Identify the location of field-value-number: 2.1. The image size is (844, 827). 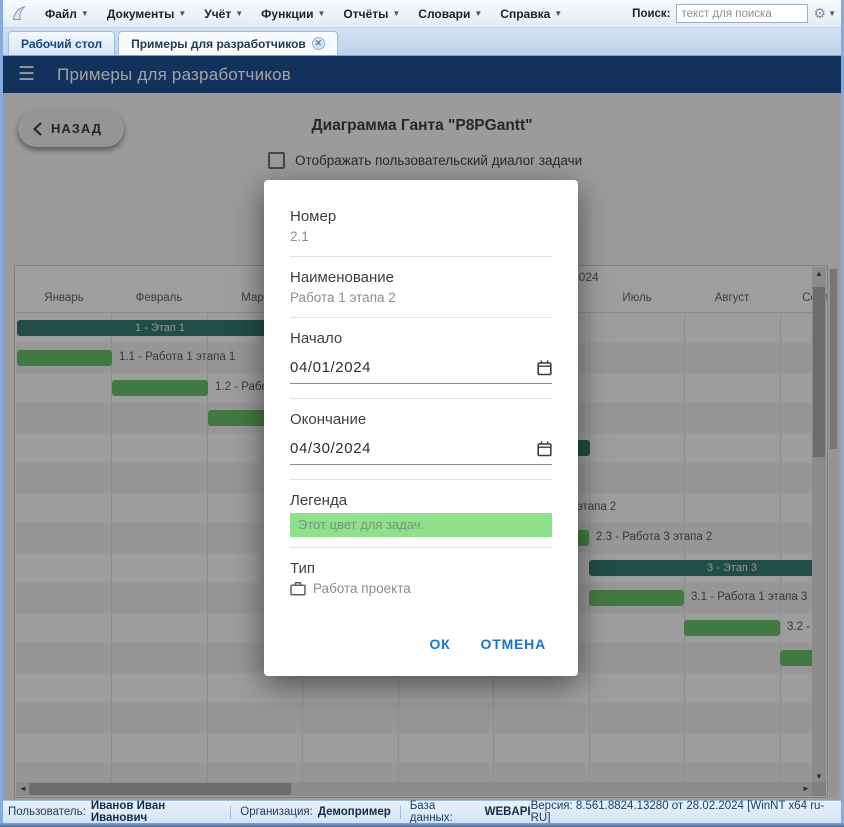
(299, 236).